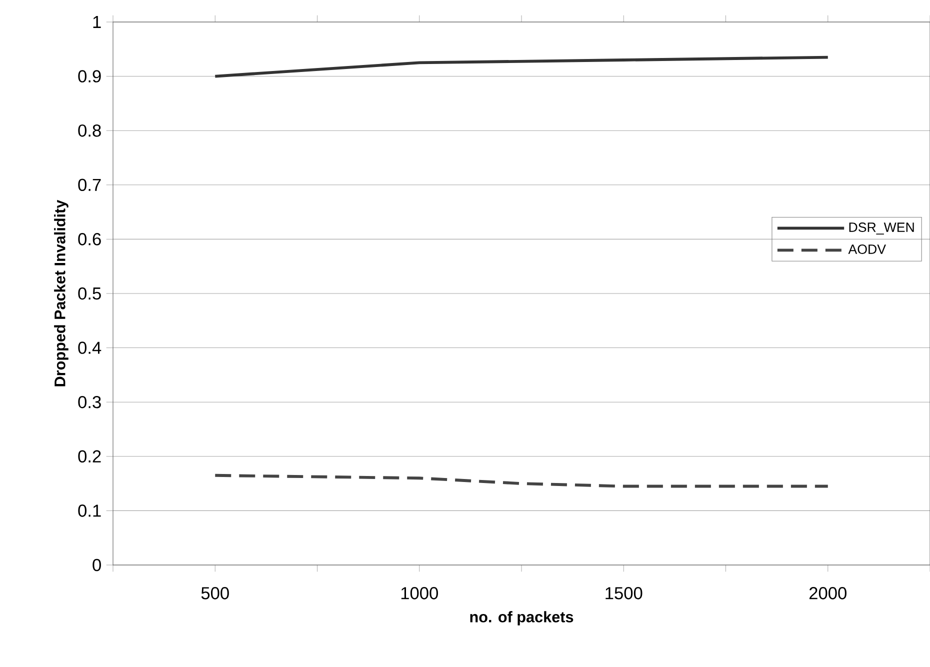 The image size is (930, 667). Describe the element at coordinates (89, 130) in the screenshot. I see `y-tick-label: 0.8` at that location.